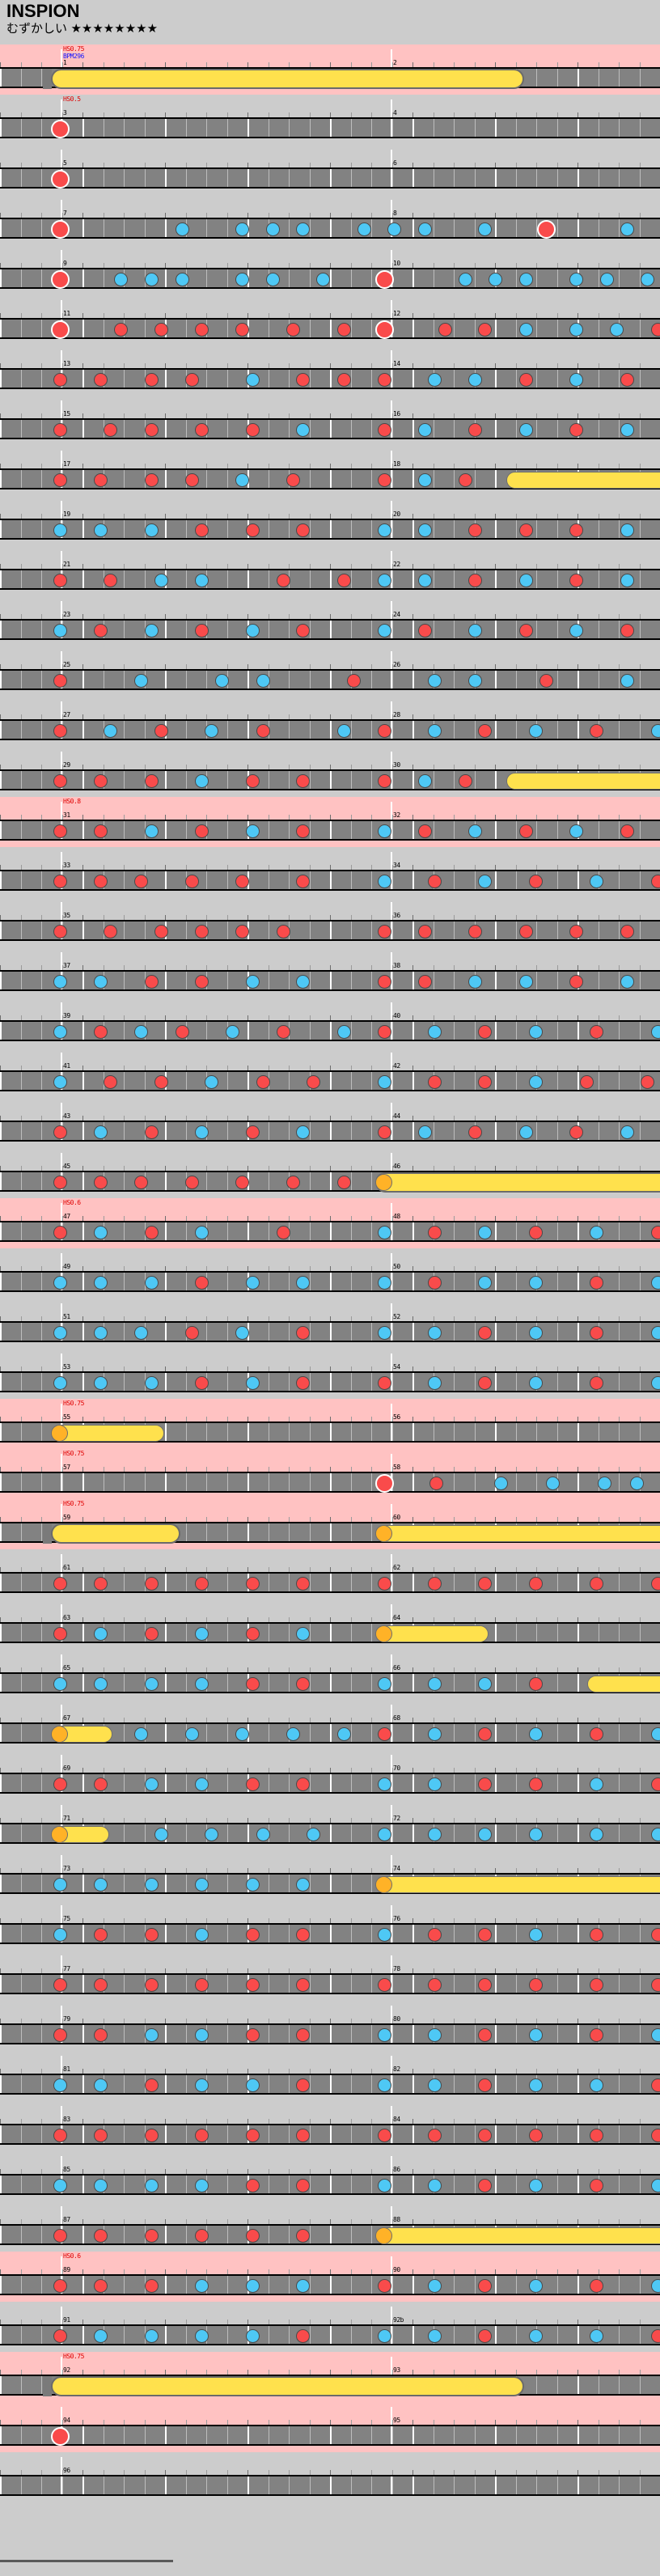 This screenshot has width=660, height=2576. Describe the element at coordinates (66, 2019) in the screenshot. I see `measure-number: 79` at that location.